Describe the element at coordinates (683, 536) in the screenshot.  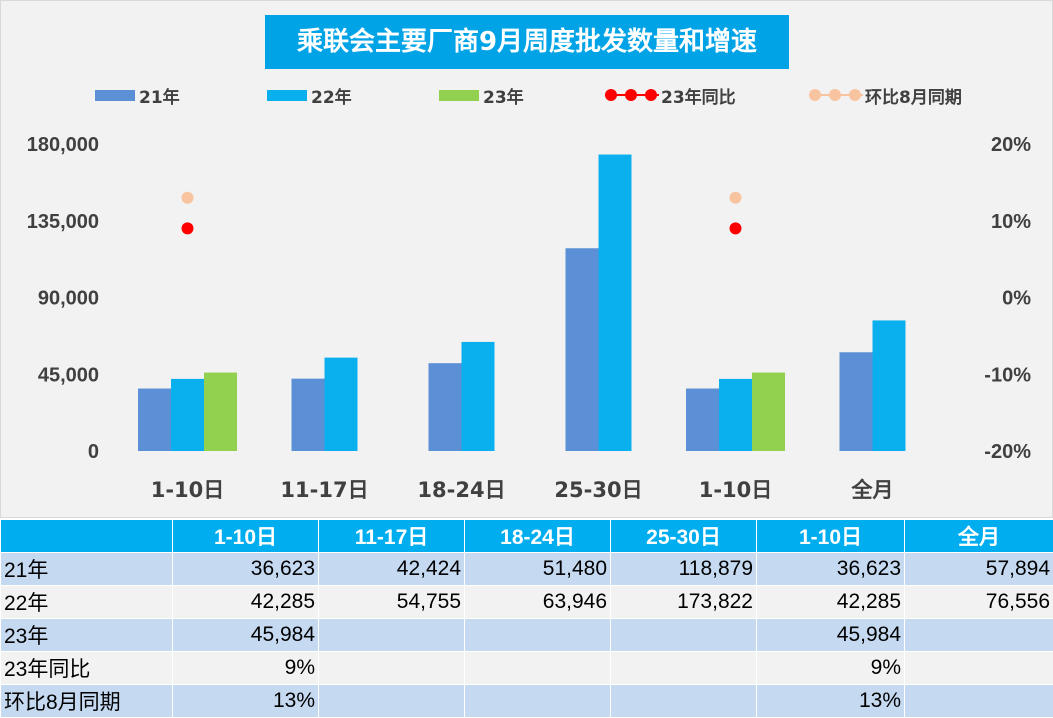
I see `table-header-cell: 25-30日` at that location.